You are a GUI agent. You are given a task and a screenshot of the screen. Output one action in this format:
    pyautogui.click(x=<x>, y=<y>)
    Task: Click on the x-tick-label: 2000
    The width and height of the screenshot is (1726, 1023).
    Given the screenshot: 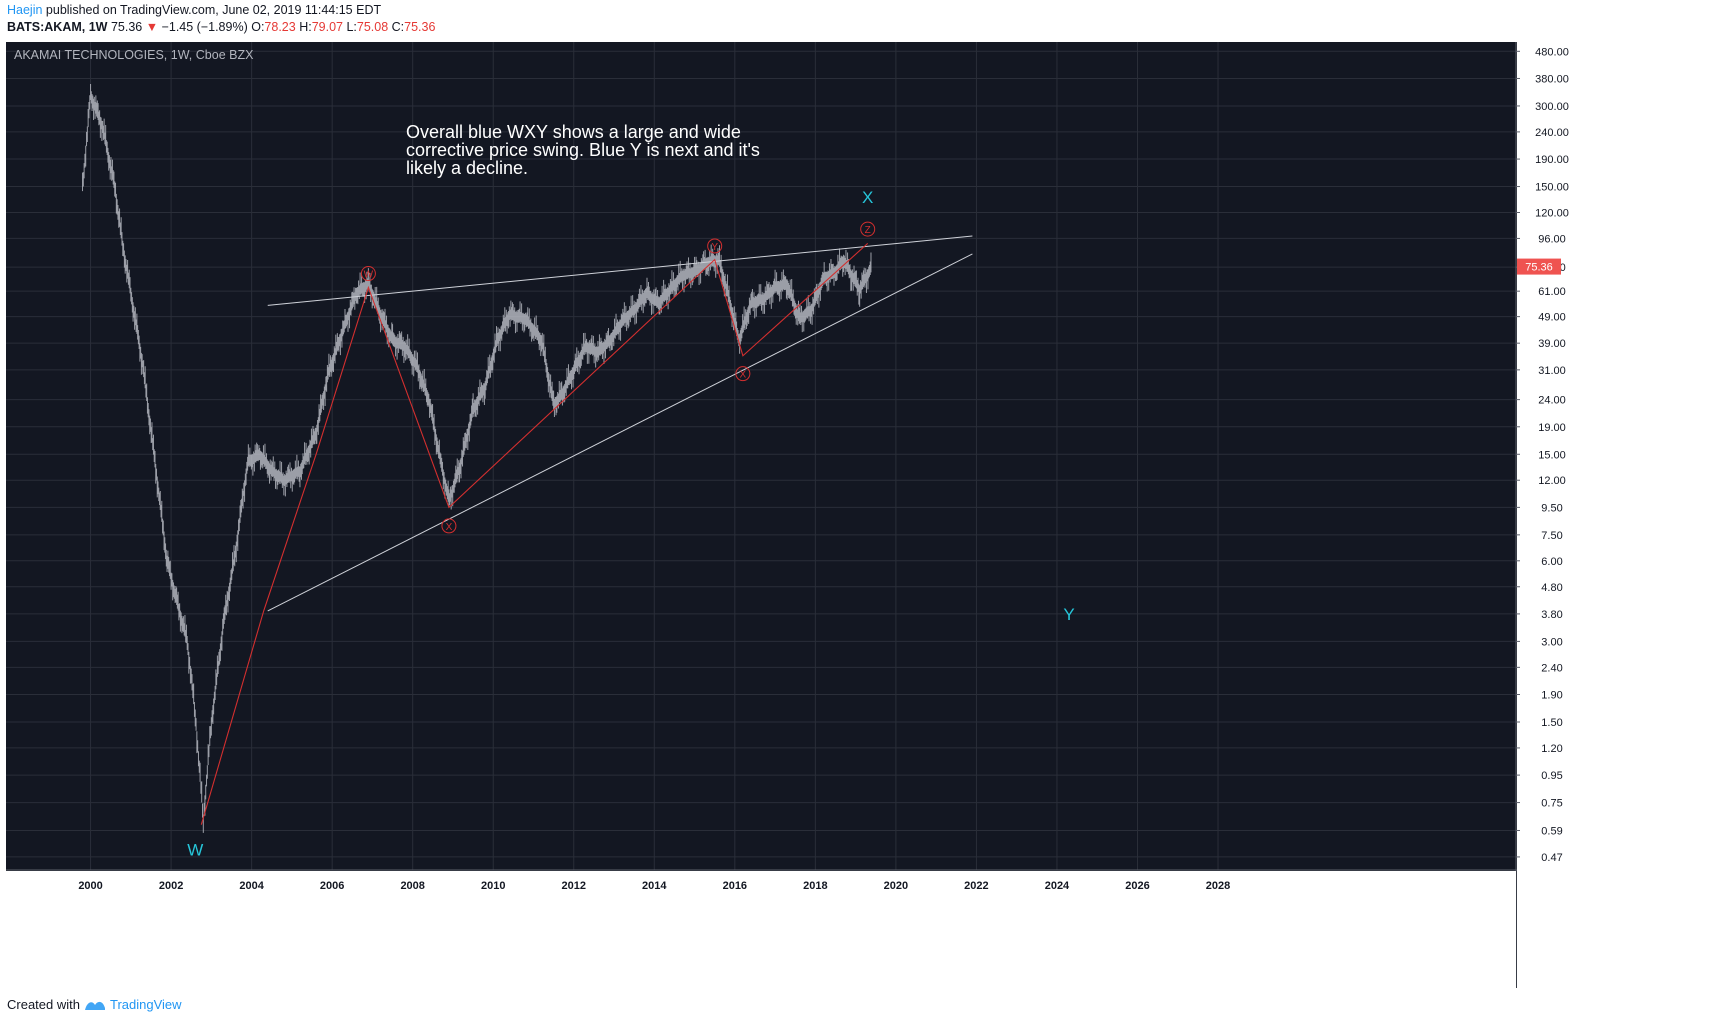 What is the action you would take?
    pyautogui.click(x=90, y=886)
    